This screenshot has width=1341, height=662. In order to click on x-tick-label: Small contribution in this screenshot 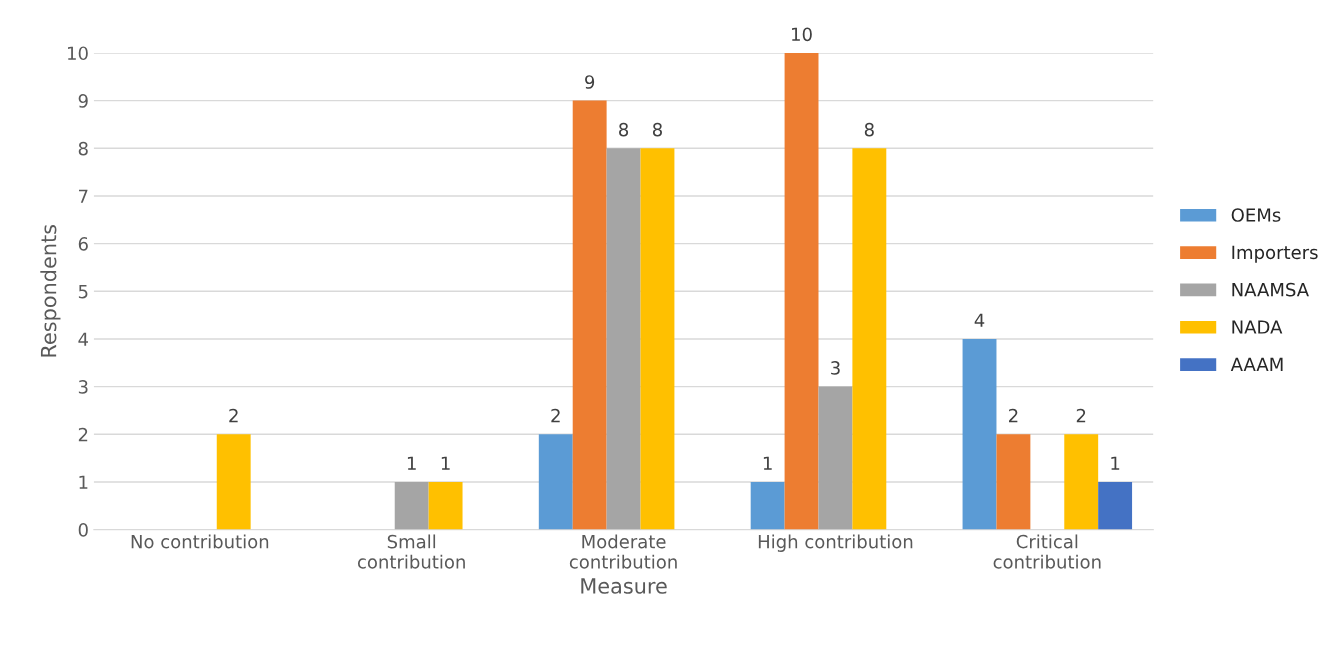, I will do `click(411, 551)`.